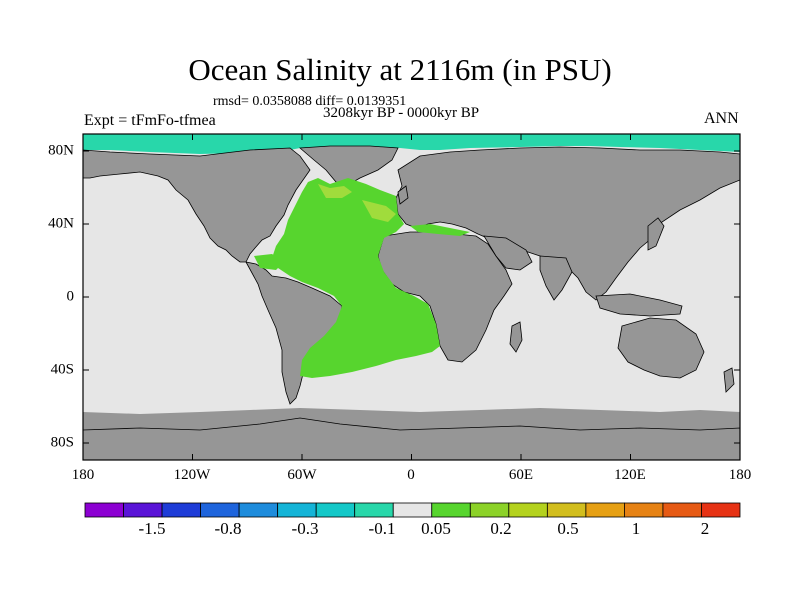 The height and width of the screenshot is (600, 800). I want to click on land-greenland, so click(348, 166).